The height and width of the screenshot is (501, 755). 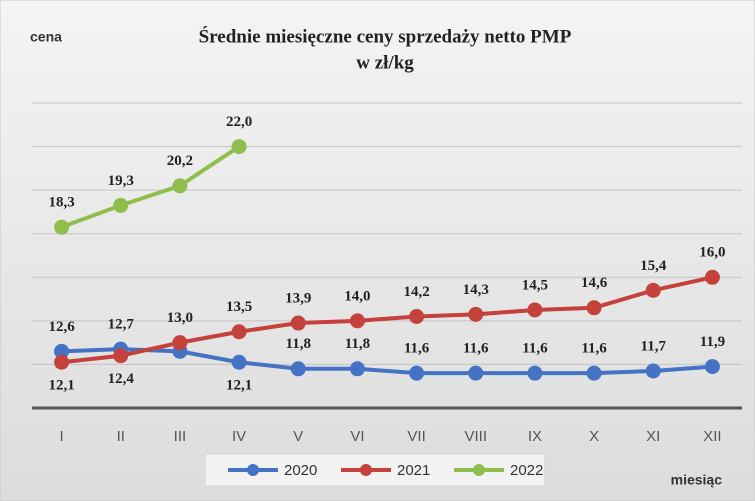 What do you see at coordinates (298, 298) in the screenshot?
I see `data-label: 13,9` at bounding box center [298, 298].